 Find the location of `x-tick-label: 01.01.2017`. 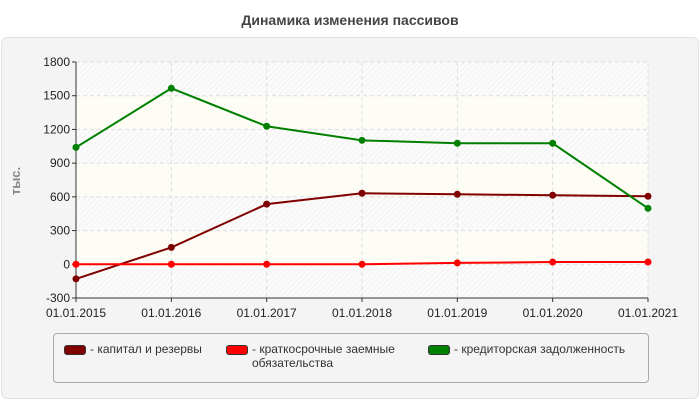

x-tick-label: 01.01.2017 is located at coordinates (267, 313).